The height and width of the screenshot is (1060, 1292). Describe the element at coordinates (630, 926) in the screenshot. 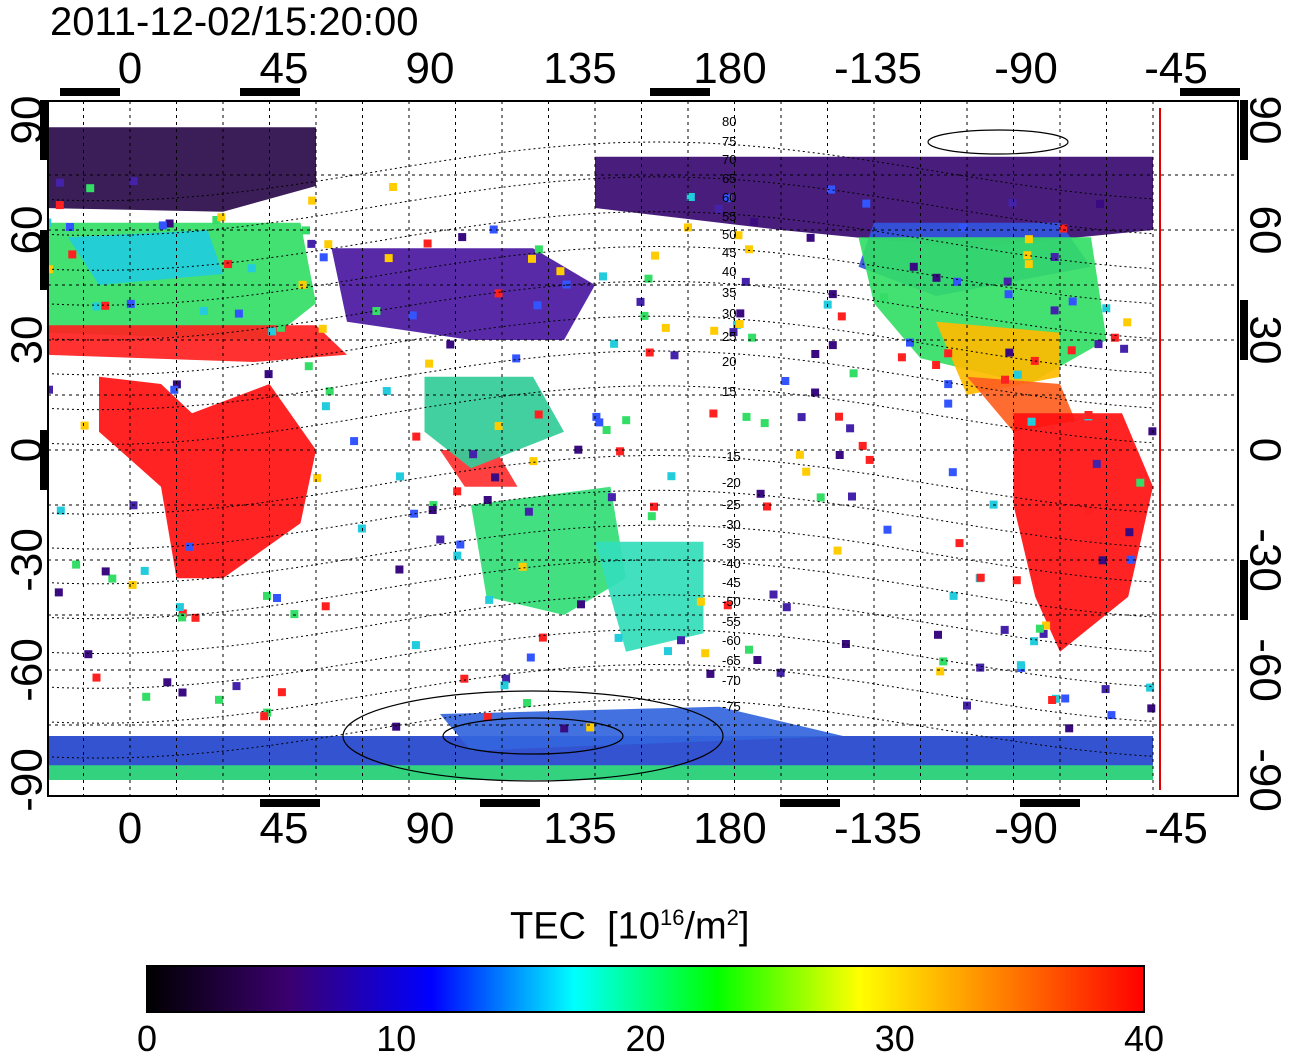

I see `colorbar-title: TEC [1016/m2]` at that location.